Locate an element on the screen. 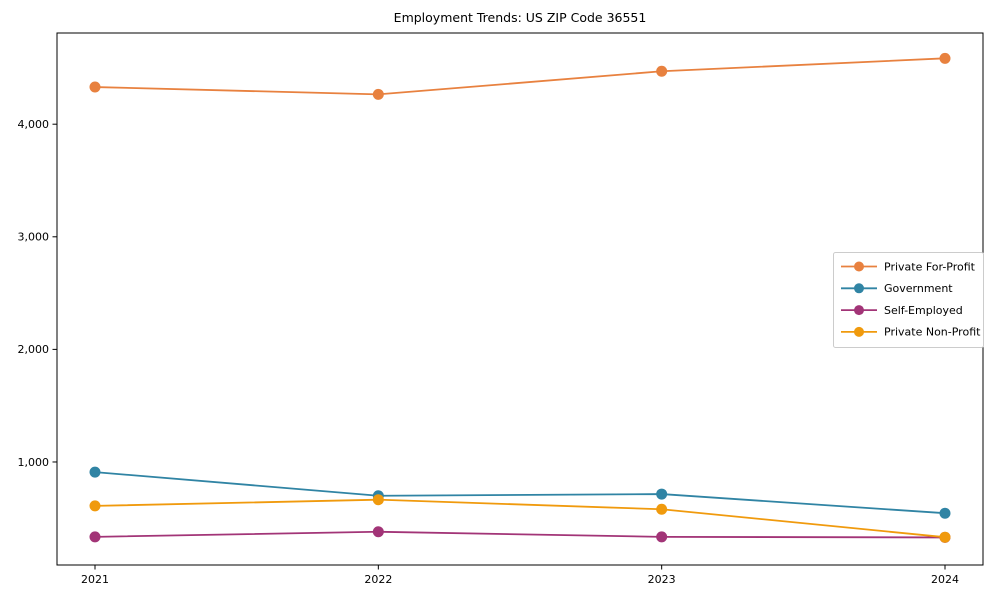  y-tick-label: 3,000 is located at coordinates (34, 237).